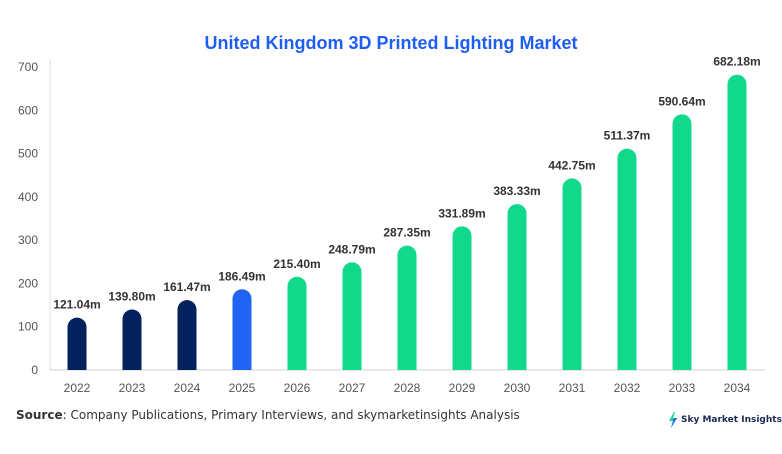  I want to click on x-tick-label: 2029, so click(462, 388).